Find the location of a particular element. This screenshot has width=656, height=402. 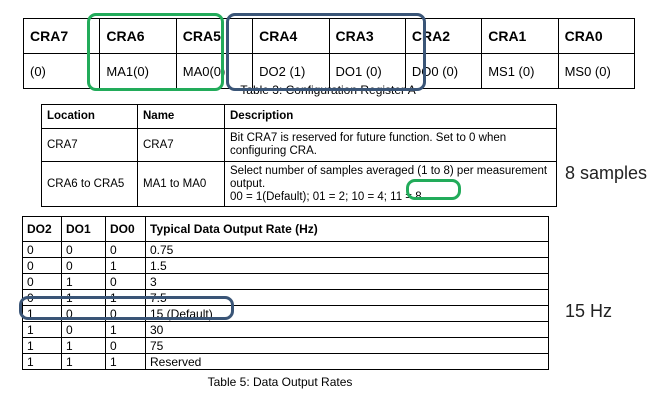

table3-header-cell: CRA3 is located at coordinates (367, 36).